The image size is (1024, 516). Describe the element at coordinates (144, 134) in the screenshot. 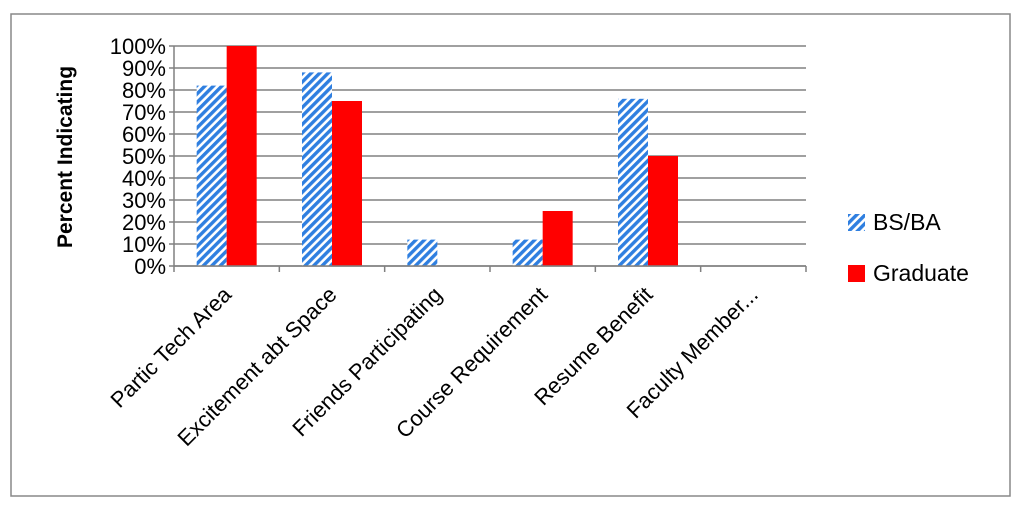

I see `y-tick-label: 60%` at that location.